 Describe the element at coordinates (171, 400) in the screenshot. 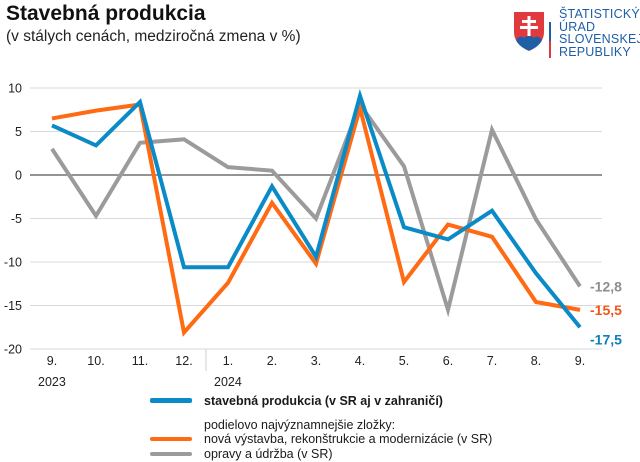

I see `legend-swatch-blue` at that location.